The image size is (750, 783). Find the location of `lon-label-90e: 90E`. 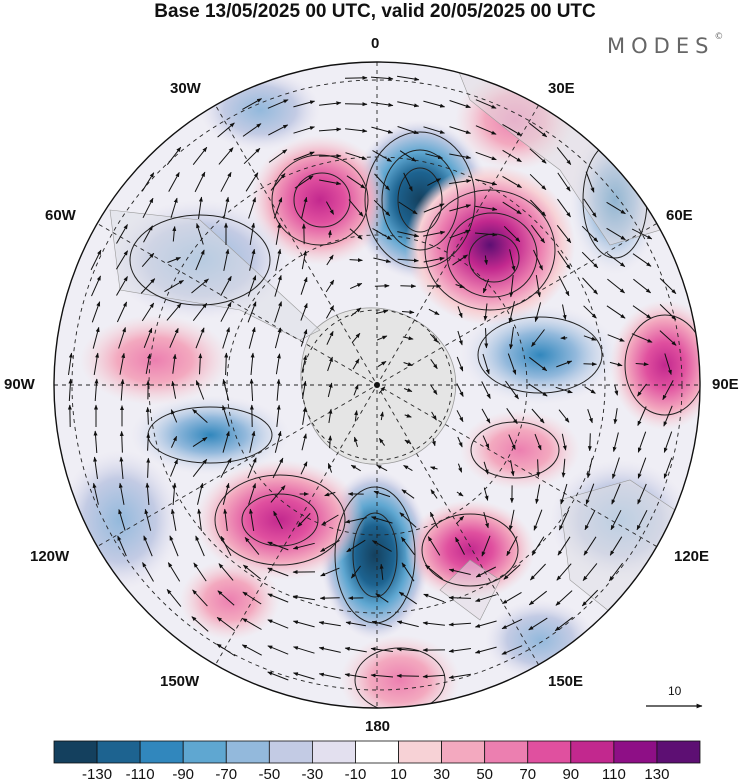

lon-label-90e: 90E is located at coordinates (725, 384).